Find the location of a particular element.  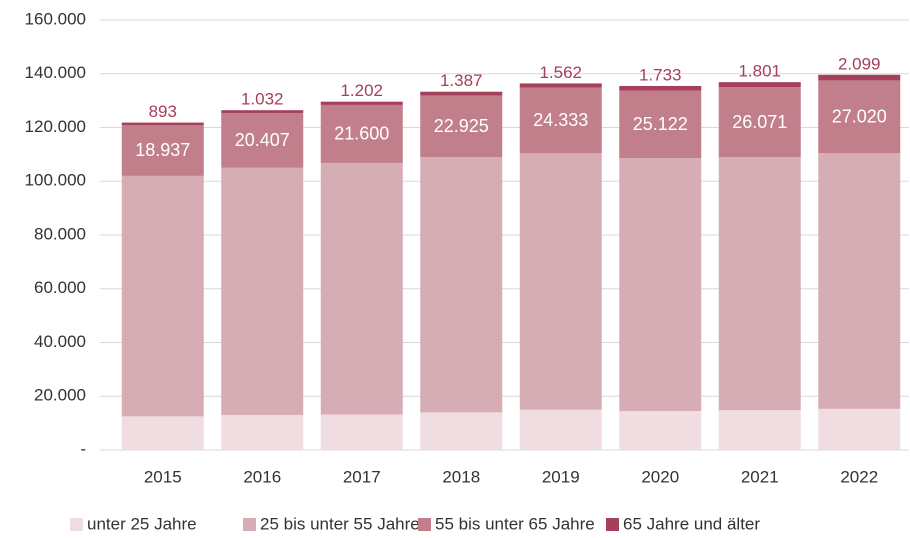

legend-label: unter 25 Jahre is located at coordinates (142, 523).